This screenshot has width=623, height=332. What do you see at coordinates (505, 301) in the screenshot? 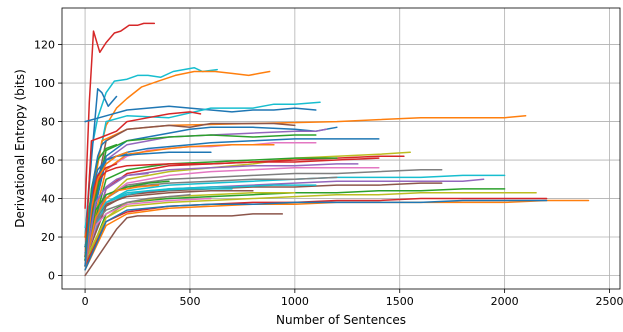
I see `x-tick-label: 2000` at bounding box center [505, 301].